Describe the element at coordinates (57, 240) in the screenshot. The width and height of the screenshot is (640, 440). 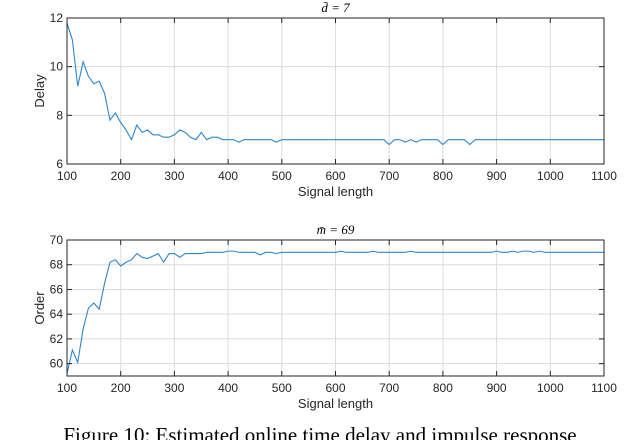
I see `y-tick-label: 70` at that location.